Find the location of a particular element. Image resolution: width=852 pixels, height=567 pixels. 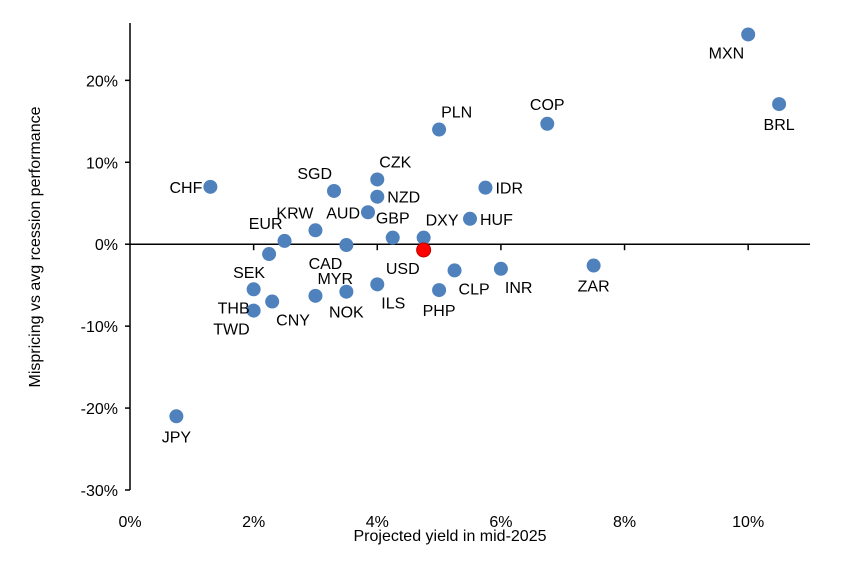

y-tick-label: 0% is located at coordinates (106, 245).